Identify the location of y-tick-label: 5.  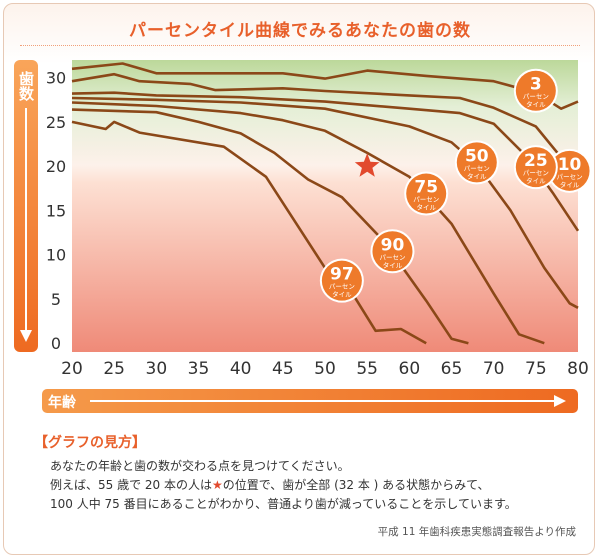
(56, 299).